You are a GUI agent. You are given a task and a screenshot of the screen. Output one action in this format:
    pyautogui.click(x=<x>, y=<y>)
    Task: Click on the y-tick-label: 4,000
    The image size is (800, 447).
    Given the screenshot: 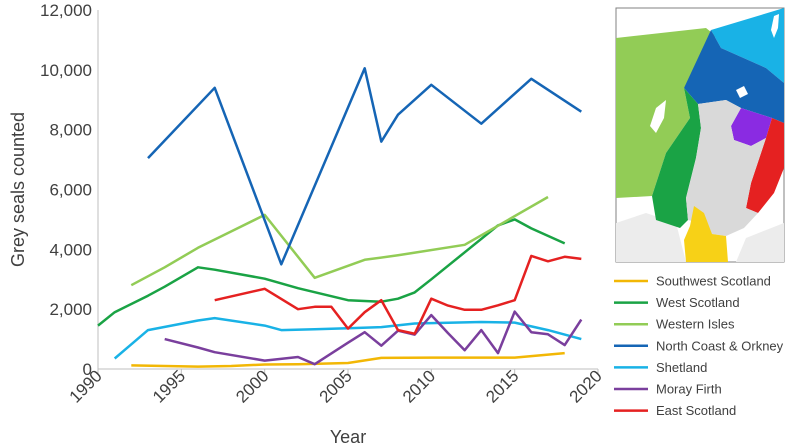 What is the action you would take?
    pyautogui.click(x=70, y=249)
    